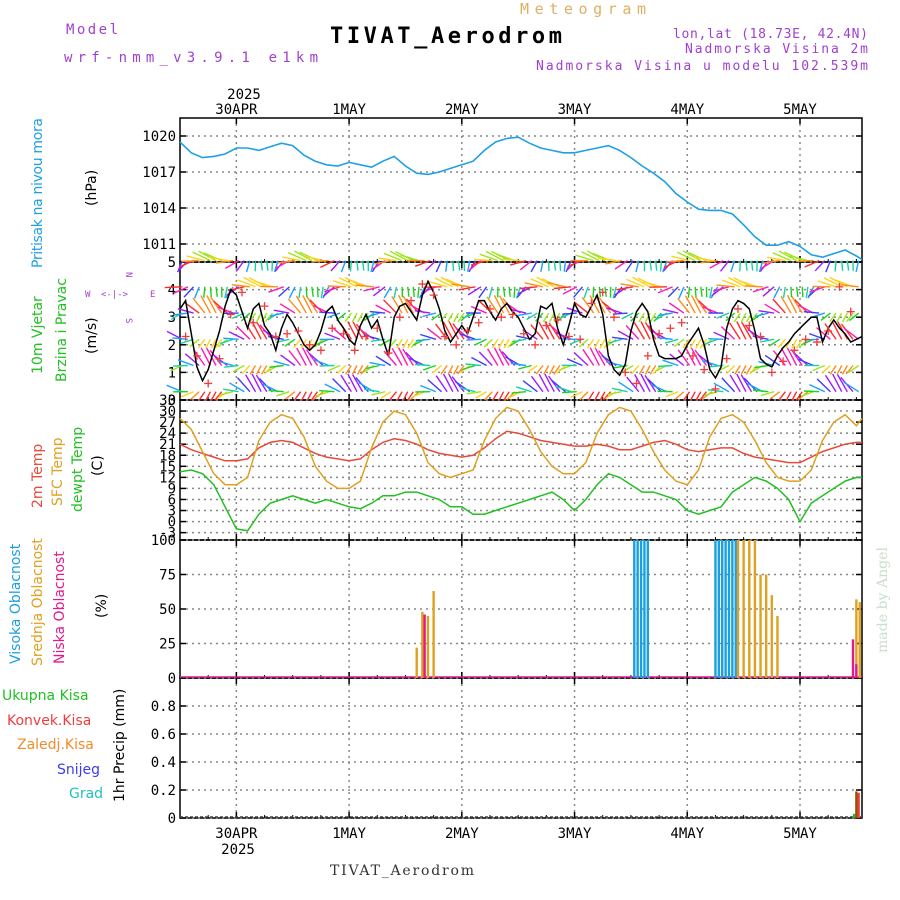 Image resolution: width=900 pixels, height=900 pixels. What do you see at coordinates (167, 478) in the screenshot?
I see `y-tick-label: 12` at bounding box center [167, 478].